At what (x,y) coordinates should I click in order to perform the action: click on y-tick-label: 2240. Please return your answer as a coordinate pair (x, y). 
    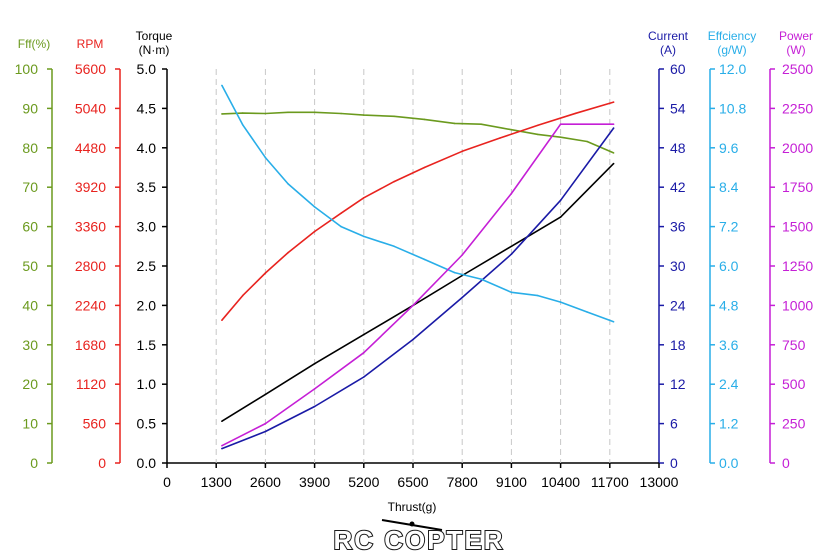
    Looking at the image, I should click on (90, 305).